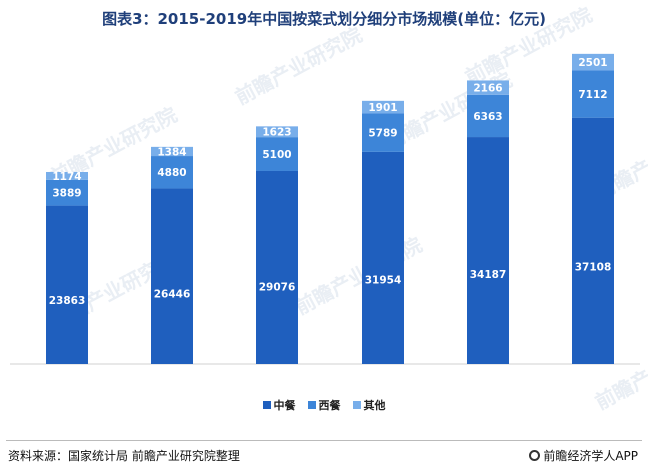  What do you see at coordinates (374, 405) in the screenshot?
I see `legend-label-qita: 其他` at bounding box center [374, 405].